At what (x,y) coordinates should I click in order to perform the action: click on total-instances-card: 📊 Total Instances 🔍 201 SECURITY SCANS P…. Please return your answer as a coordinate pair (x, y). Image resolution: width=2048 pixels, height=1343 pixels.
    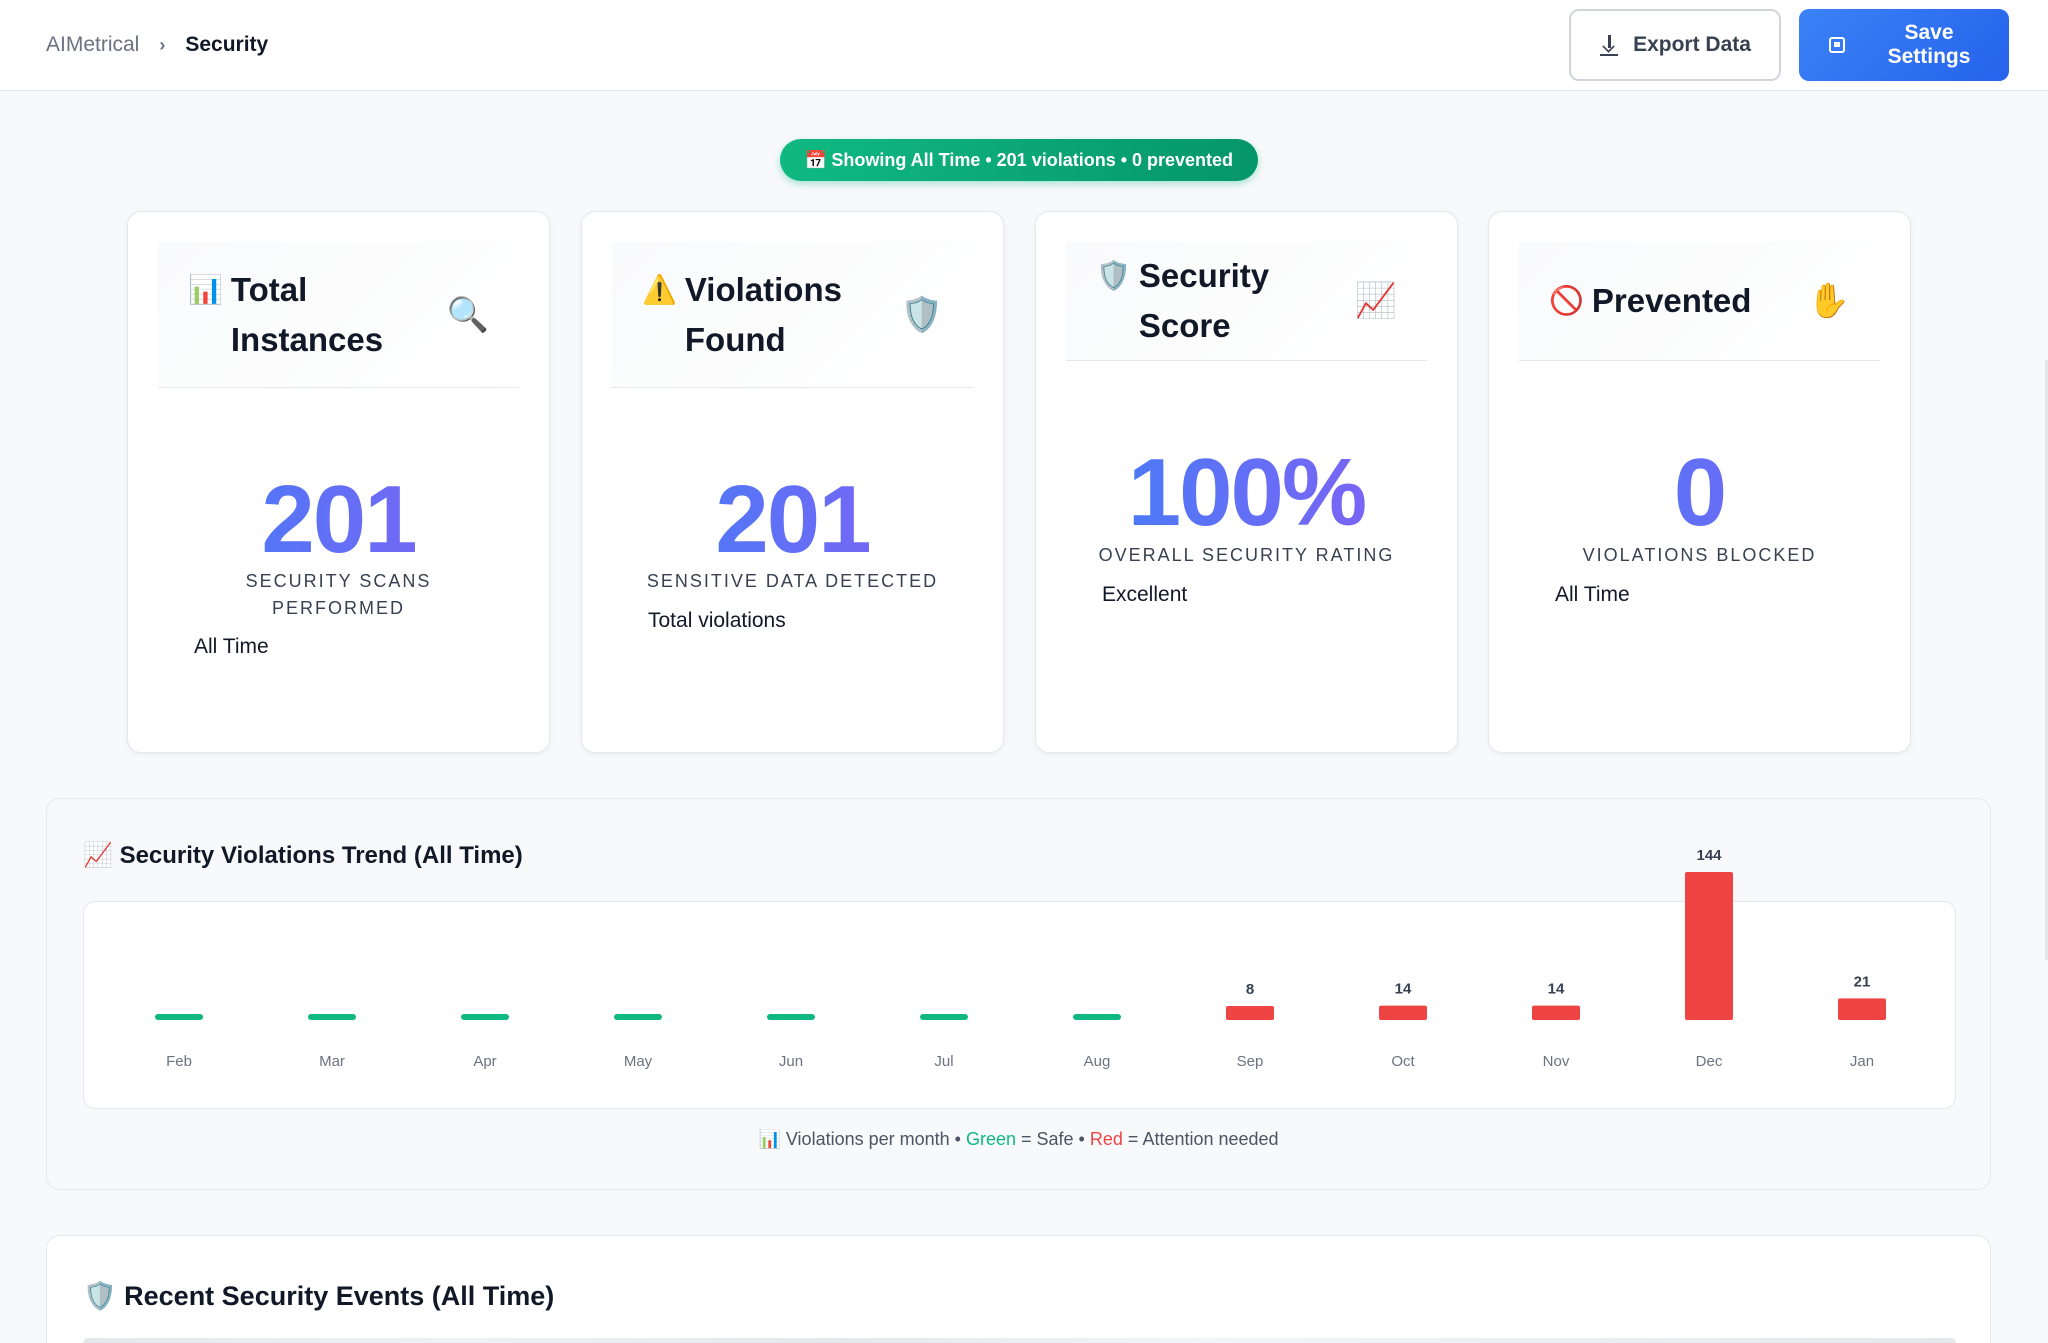
    Looking at the image, I should click on (338, 482).